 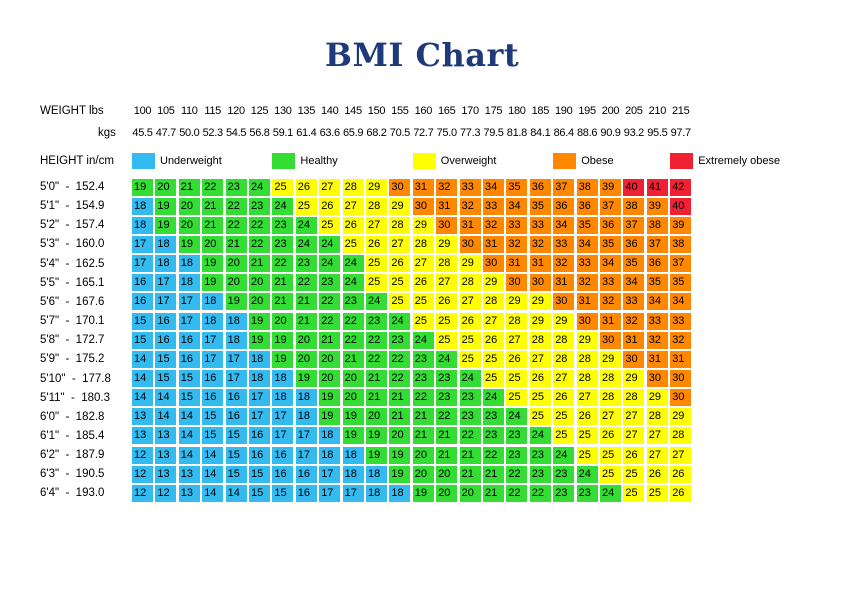 What do you see at coordinates (517, 133) in the screenshot?
I see `weight-kgs-tick: 81.8` at bounding box center [517, 133].